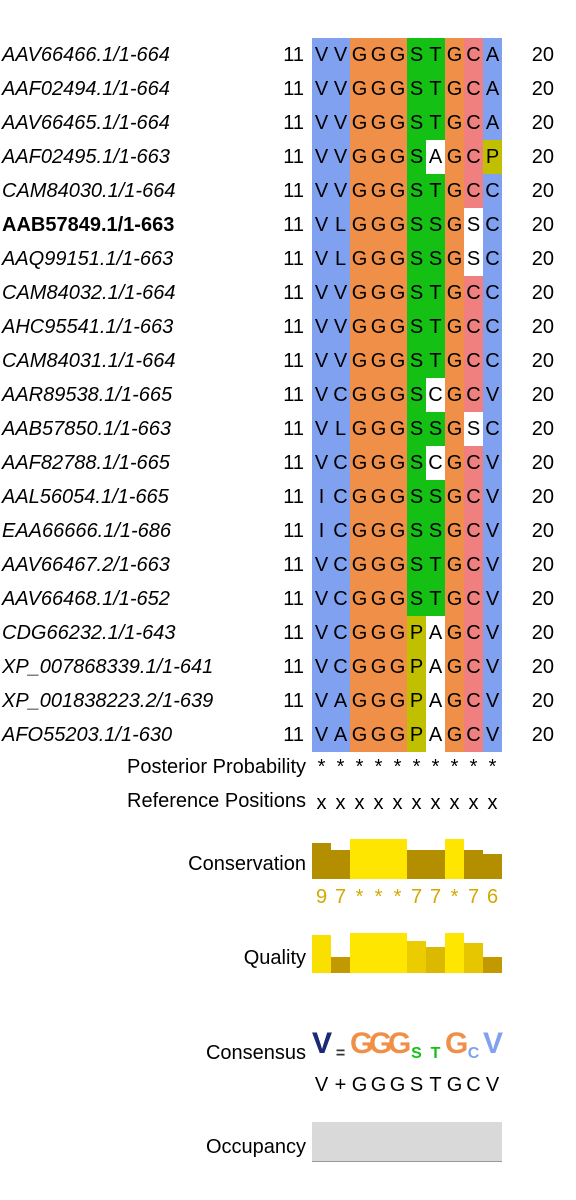  Describe the element at coordinates (108, 667) in the screenshot. I see `sequence-name: XP_007868339.1/1-641` at that location.